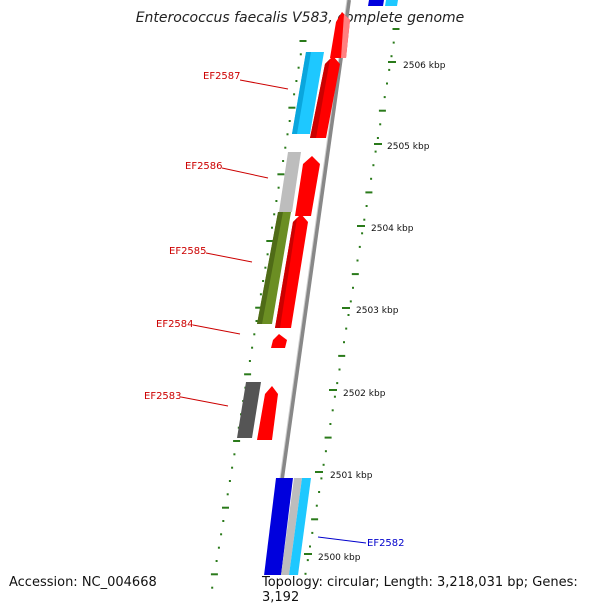 The image size is (600, 605). What do you see at coordinates (345, 36) in the screenshot?
I see `gene-forward-top-light` at bounding box center [345, 36].